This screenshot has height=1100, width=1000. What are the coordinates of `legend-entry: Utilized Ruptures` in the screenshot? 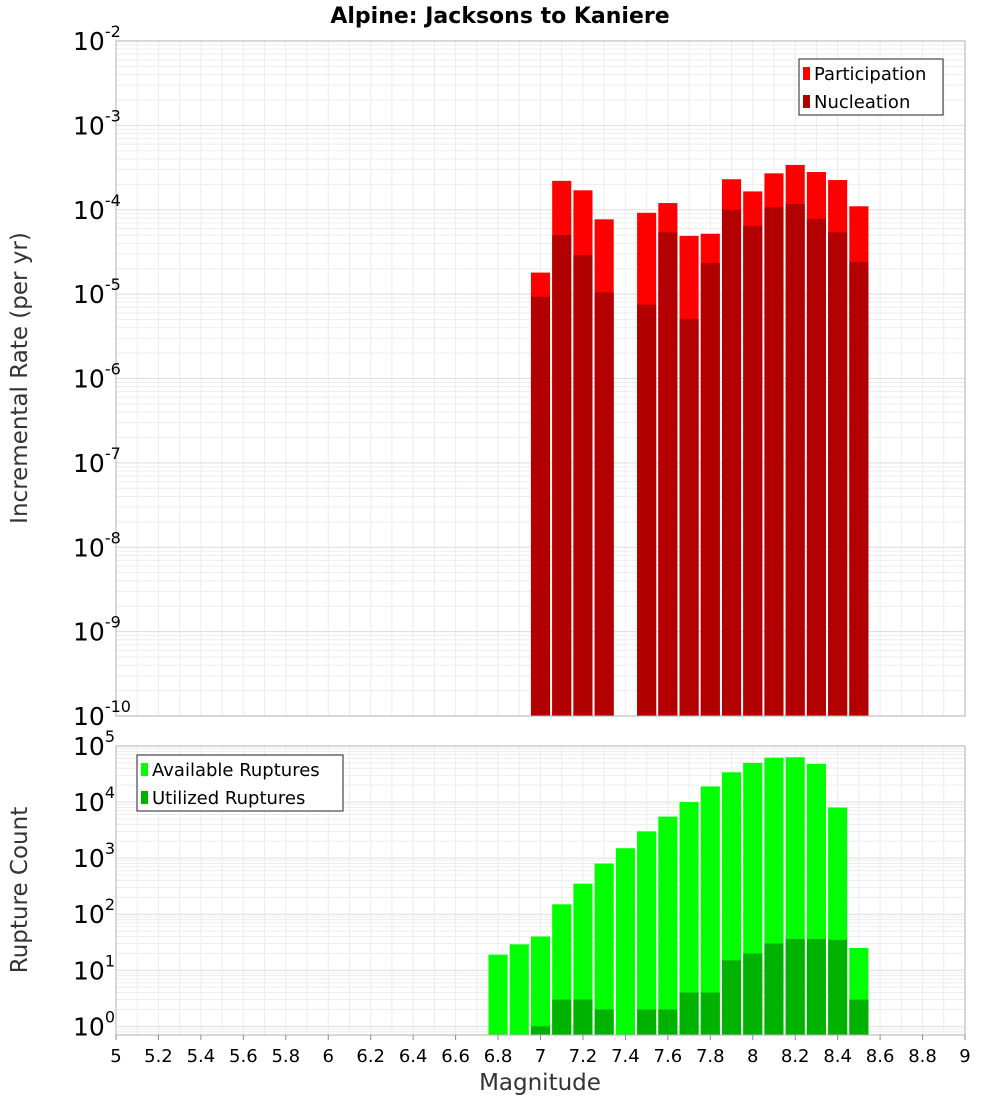 It's located at (228, 798).